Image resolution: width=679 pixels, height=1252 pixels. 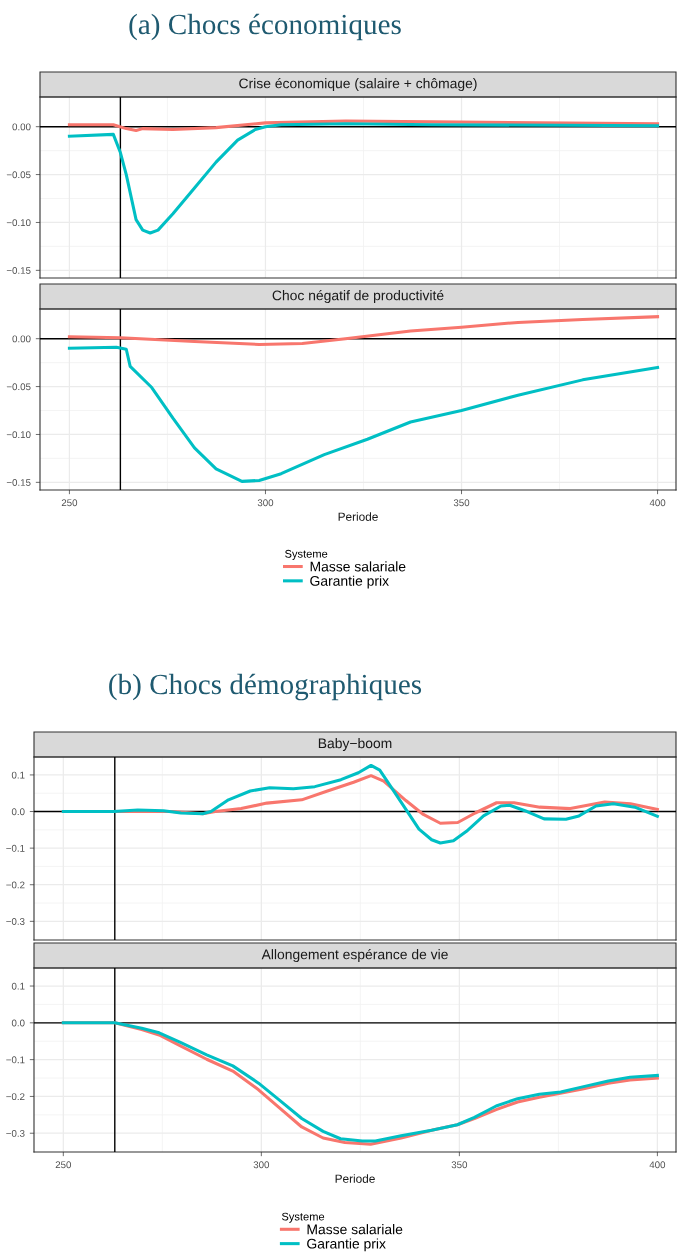 I want to click on chart-title: (b) Chocs démographiques, so click(x=265, y=687).